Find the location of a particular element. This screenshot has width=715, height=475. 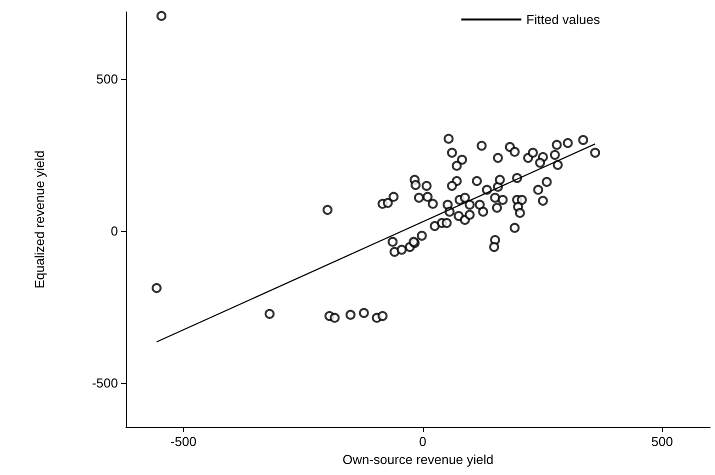

x-tick-label: 0 is located at coordinates (422, 441).